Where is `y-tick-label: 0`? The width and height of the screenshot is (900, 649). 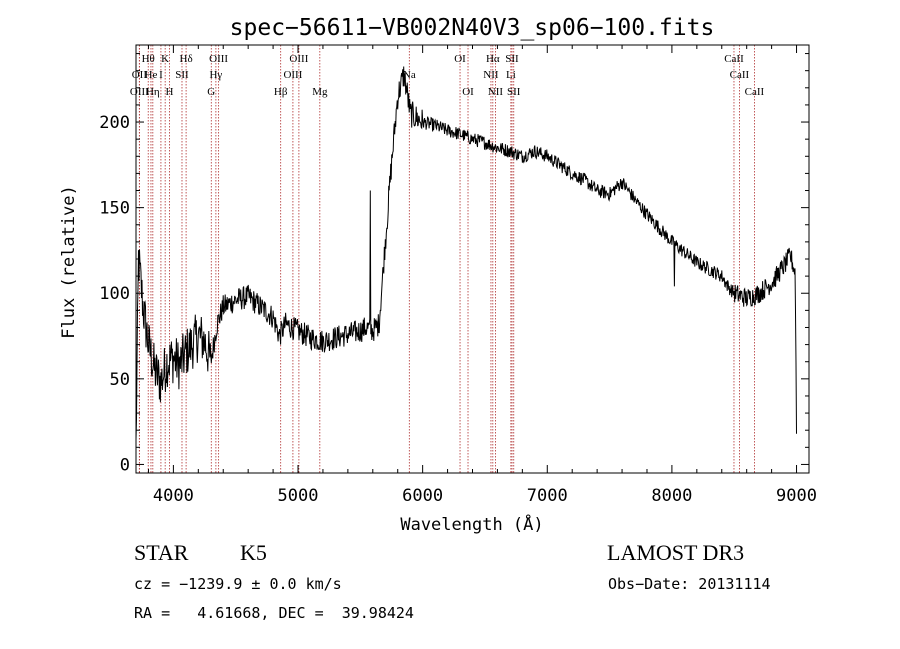 y-tick-label: 0 is located at coordinates (125, 465).